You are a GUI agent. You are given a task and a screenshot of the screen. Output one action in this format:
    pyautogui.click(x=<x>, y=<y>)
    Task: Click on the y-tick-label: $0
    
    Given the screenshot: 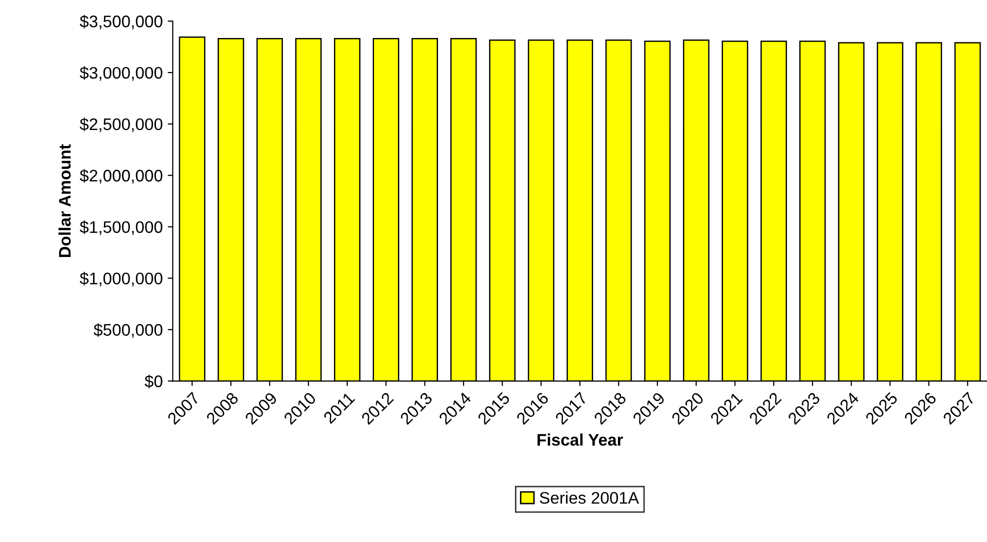 What is the action you would take?
    pyautogui.click(x=153, y=381)
    